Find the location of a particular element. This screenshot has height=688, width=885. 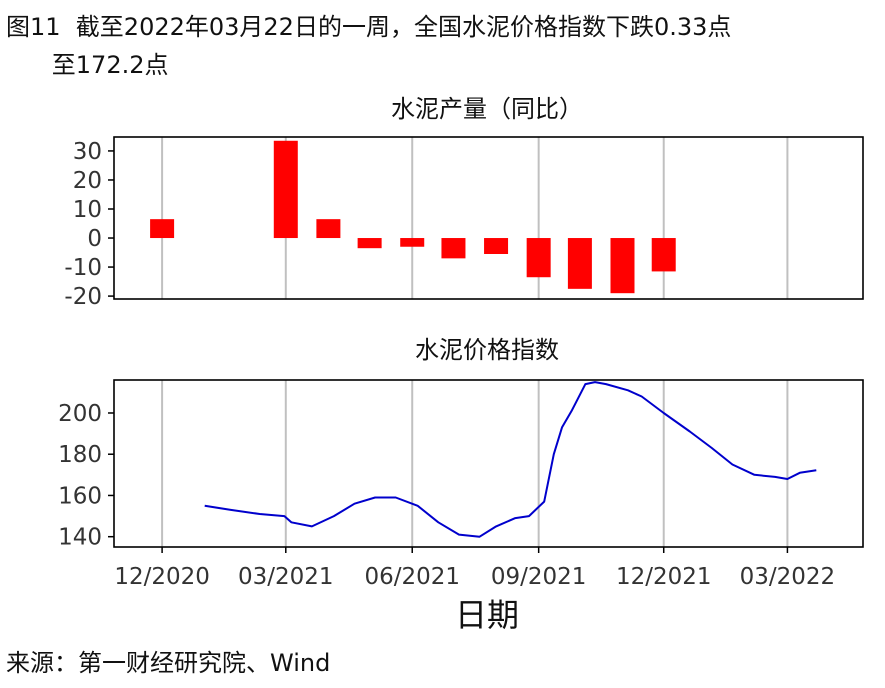

bar-y-tick-label: 20 is located at coordinates (87, 181).